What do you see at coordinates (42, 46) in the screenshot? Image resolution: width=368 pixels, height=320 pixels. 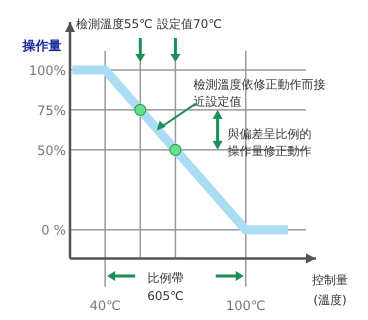 I see `y-axis-title: 操作量` at bounding box center [42, 46].